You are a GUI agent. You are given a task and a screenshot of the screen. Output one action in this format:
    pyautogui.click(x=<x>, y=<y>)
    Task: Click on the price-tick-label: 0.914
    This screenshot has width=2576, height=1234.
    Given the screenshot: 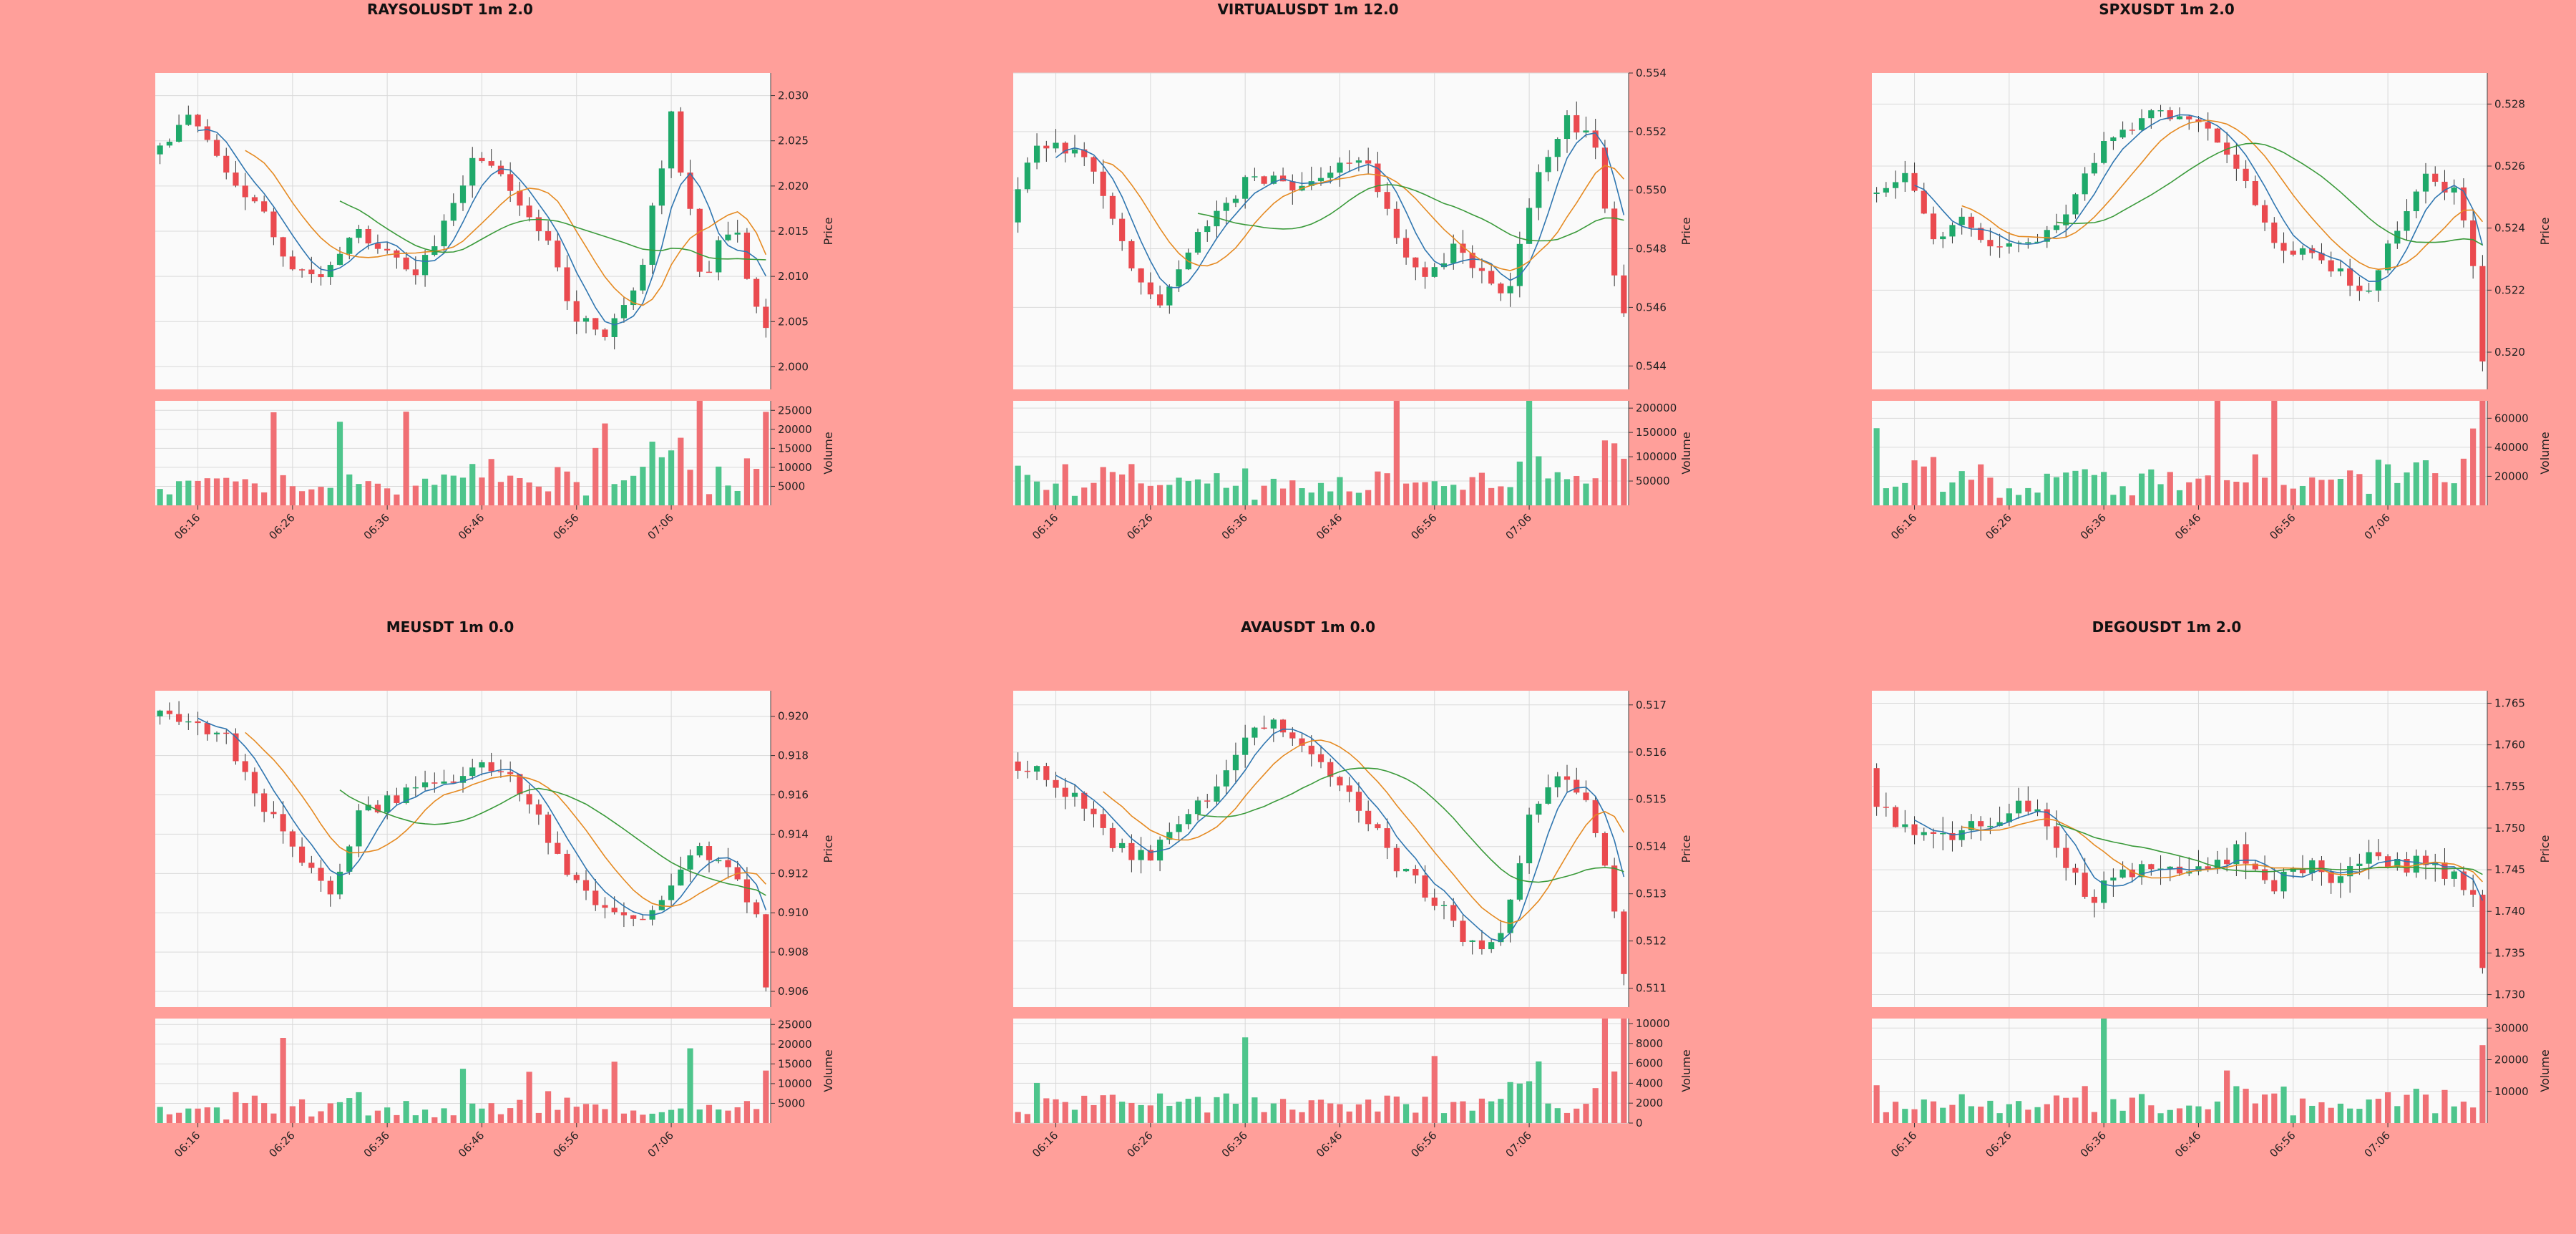 What is the action you would take?
    pyautogui.click(x=793, y=833)
    